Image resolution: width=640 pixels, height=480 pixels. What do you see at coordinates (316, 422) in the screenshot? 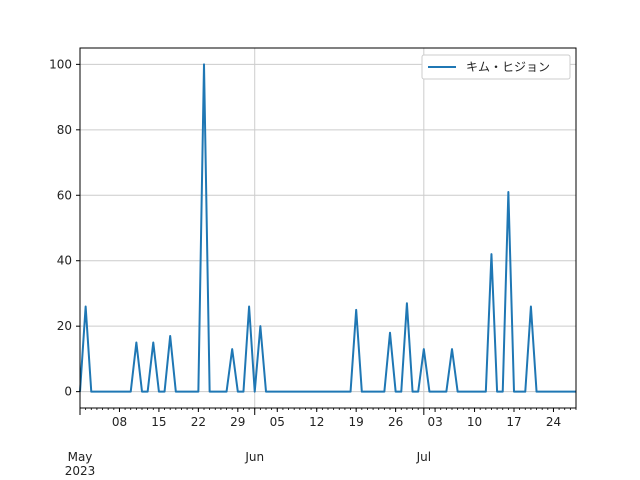
I see `x-week-tick-label: 12` at bounding box center [316, 422].